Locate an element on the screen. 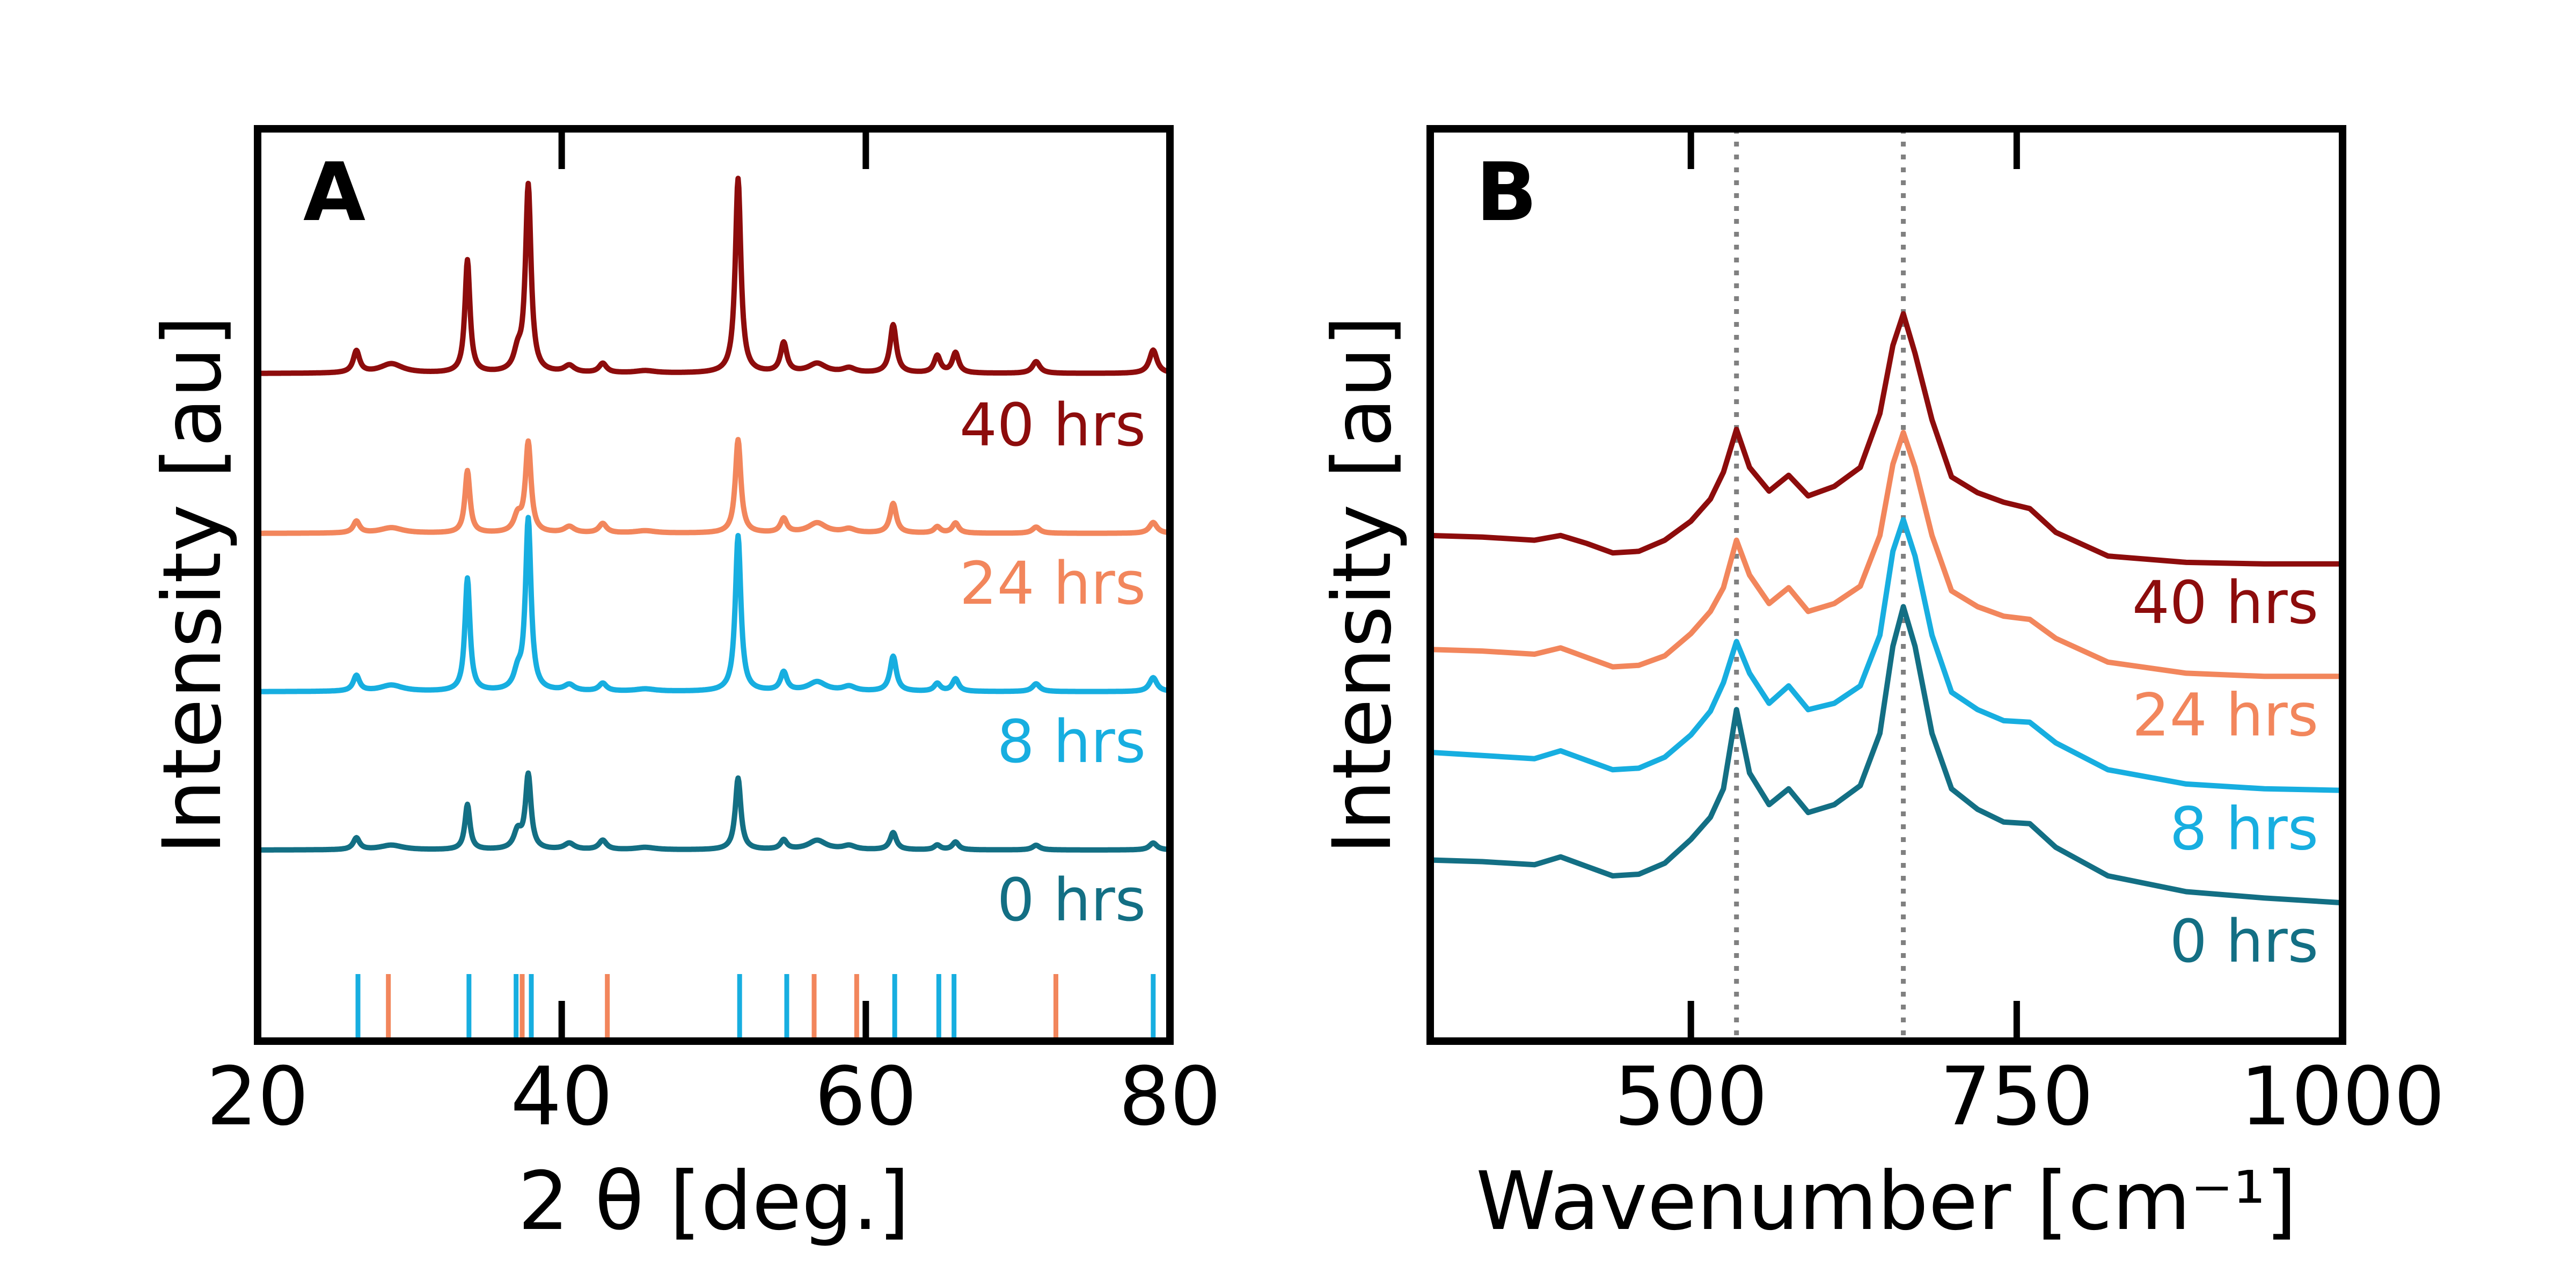 The height and width of the screenshot is (1288, 2576). panel-b-series-label-0: 0 hrs is located at coordinates (2244, 941).